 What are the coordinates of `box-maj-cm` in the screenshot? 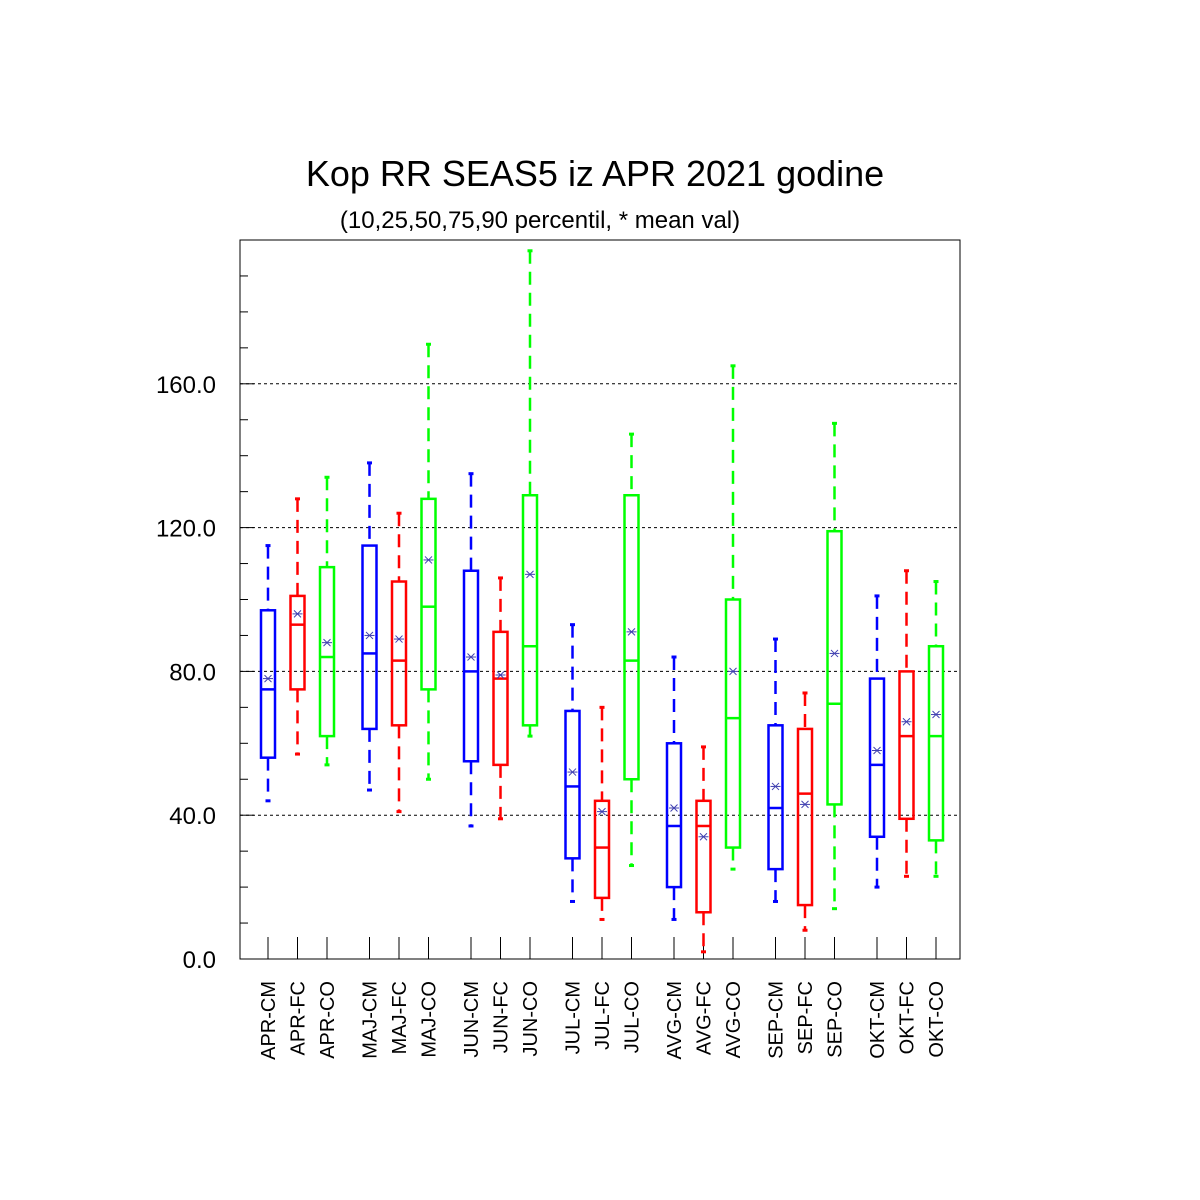 It's located at (369, 626).